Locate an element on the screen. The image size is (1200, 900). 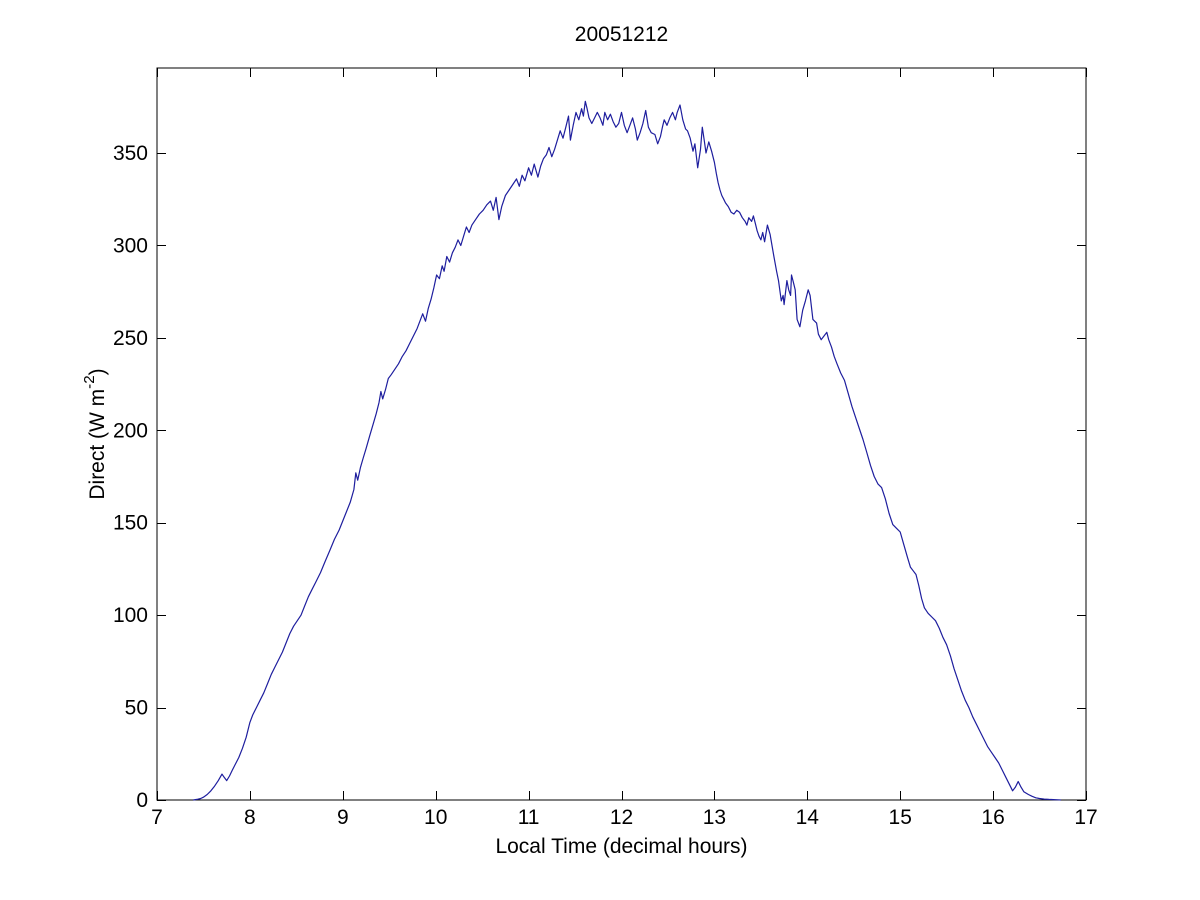
y-axis-label-superscript: -2 is located at coordinates (89, 382).